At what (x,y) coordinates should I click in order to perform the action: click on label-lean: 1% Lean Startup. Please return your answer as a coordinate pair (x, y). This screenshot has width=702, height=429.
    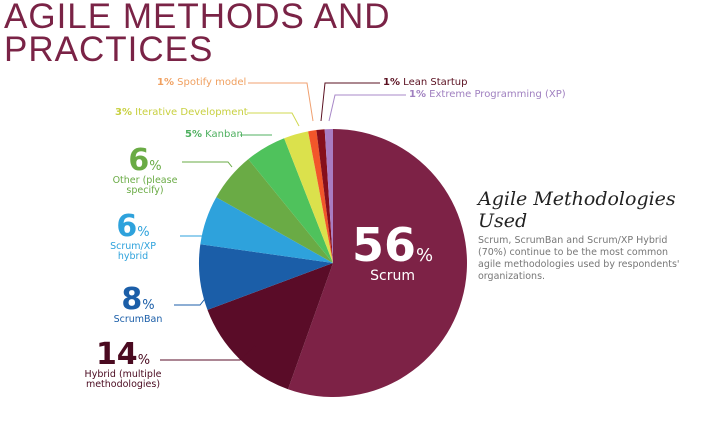
    Looking at the image, I should click on (425, 82).